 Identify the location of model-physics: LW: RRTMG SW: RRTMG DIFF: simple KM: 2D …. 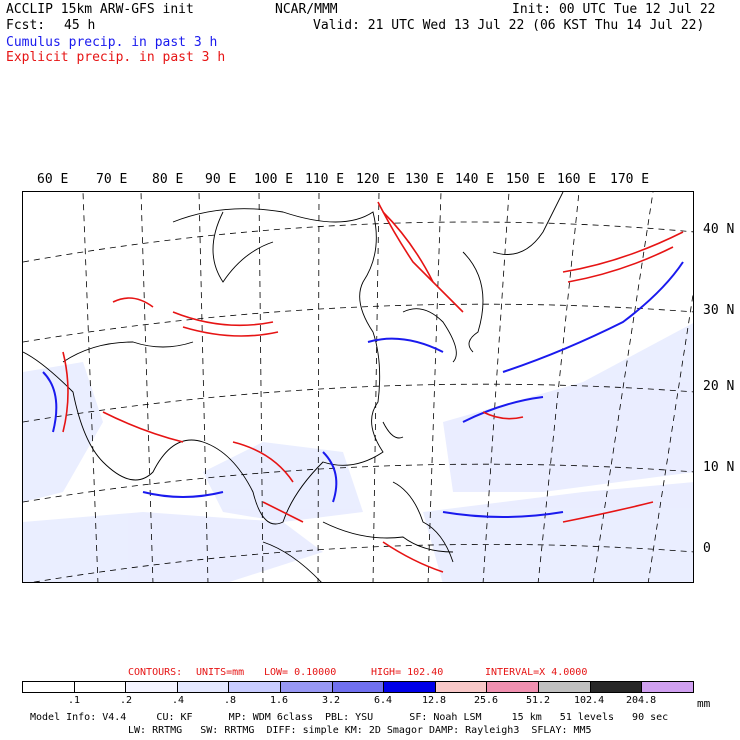
(360, 730).